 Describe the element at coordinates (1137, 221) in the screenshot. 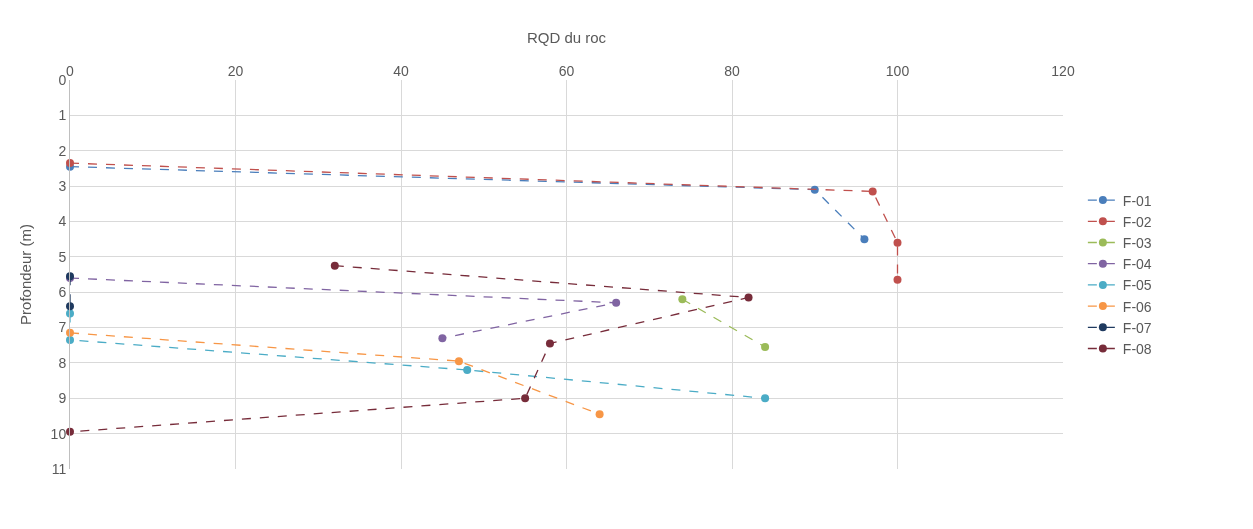

I see `legend-label: F-02` at that location.